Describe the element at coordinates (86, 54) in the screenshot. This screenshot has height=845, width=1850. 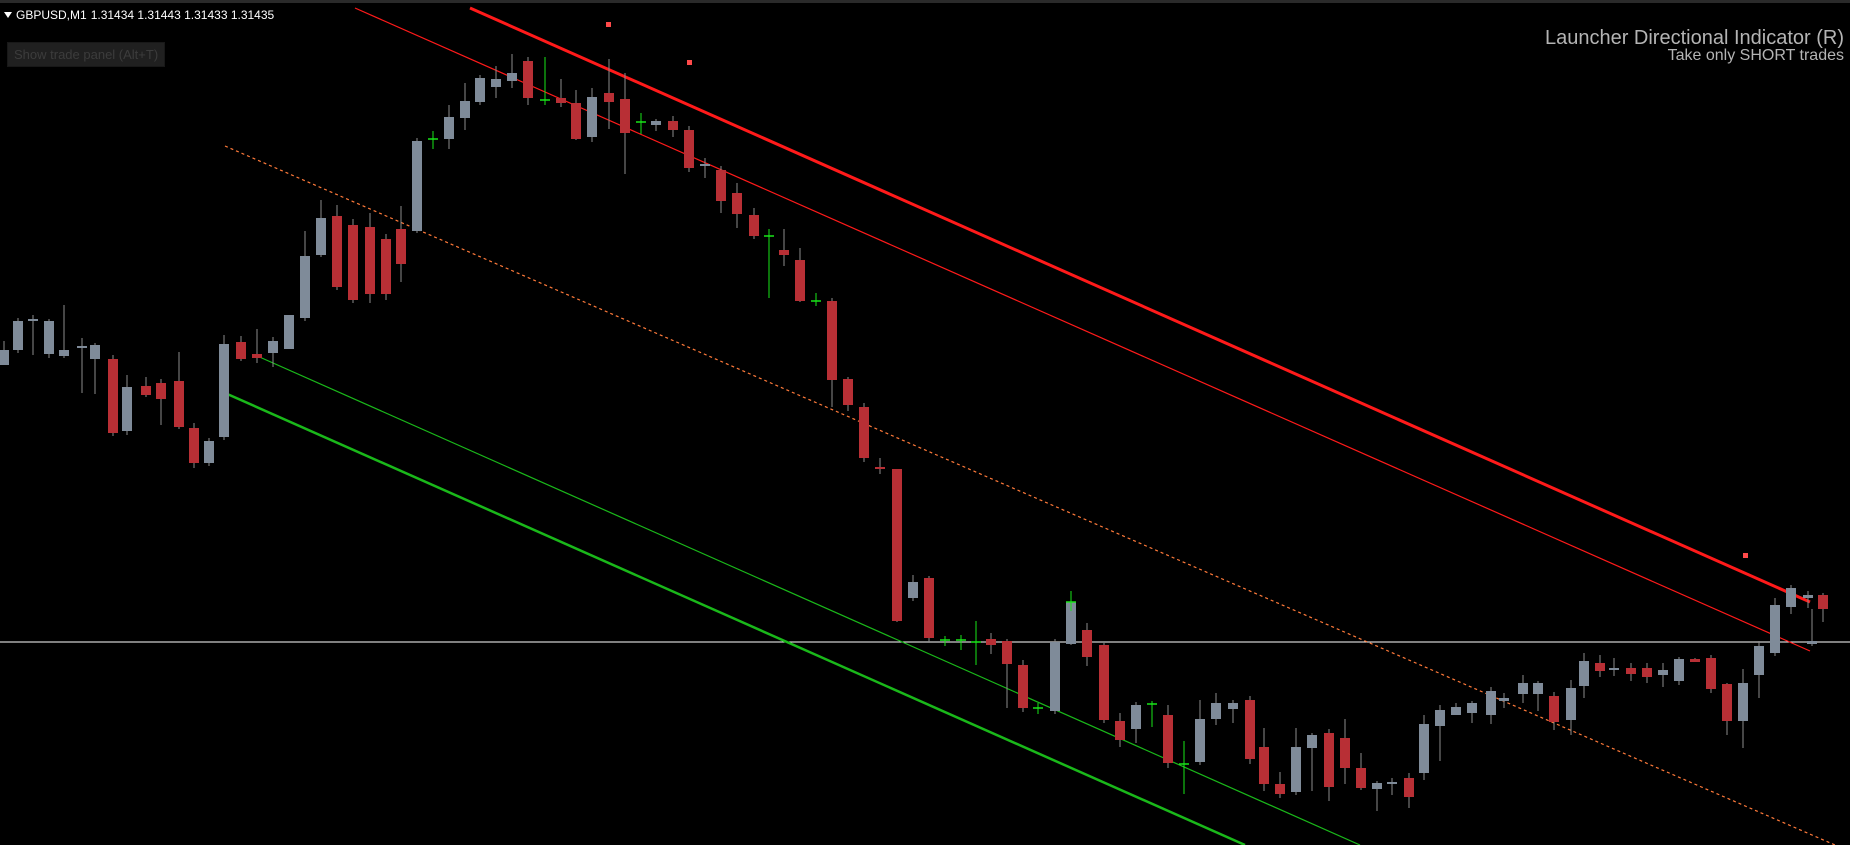
I see `show-trade-panel-button: Show trade panel (Alt+T)` at that location.